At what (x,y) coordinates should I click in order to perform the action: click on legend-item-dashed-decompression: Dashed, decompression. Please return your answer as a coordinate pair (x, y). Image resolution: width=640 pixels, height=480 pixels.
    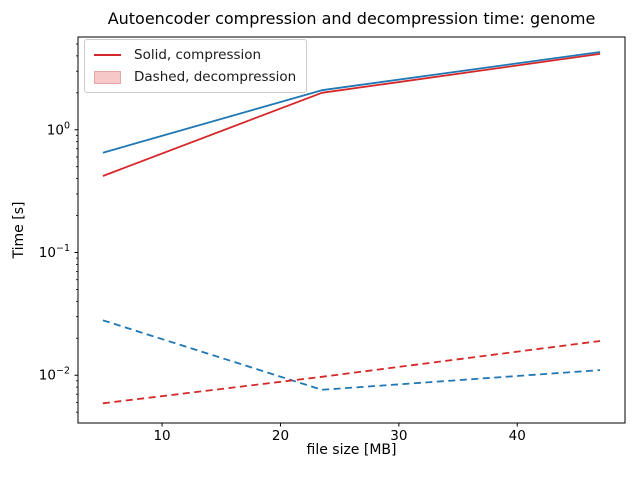
    Looking at the image, I should click on (195, 77).